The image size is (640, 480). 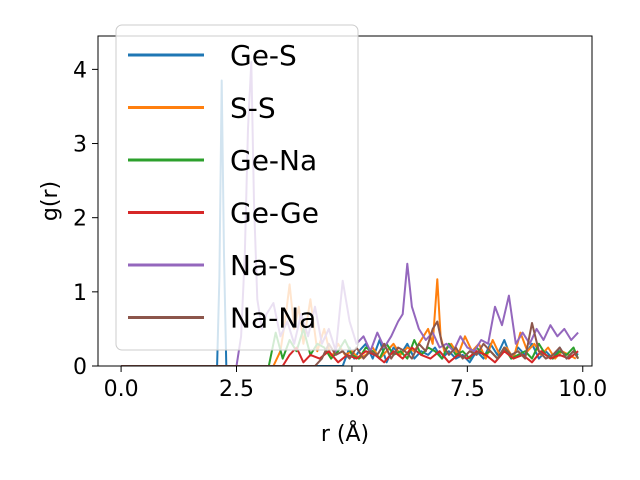 I want to click on y-tick-label: 2, so click(x=80, y=219).